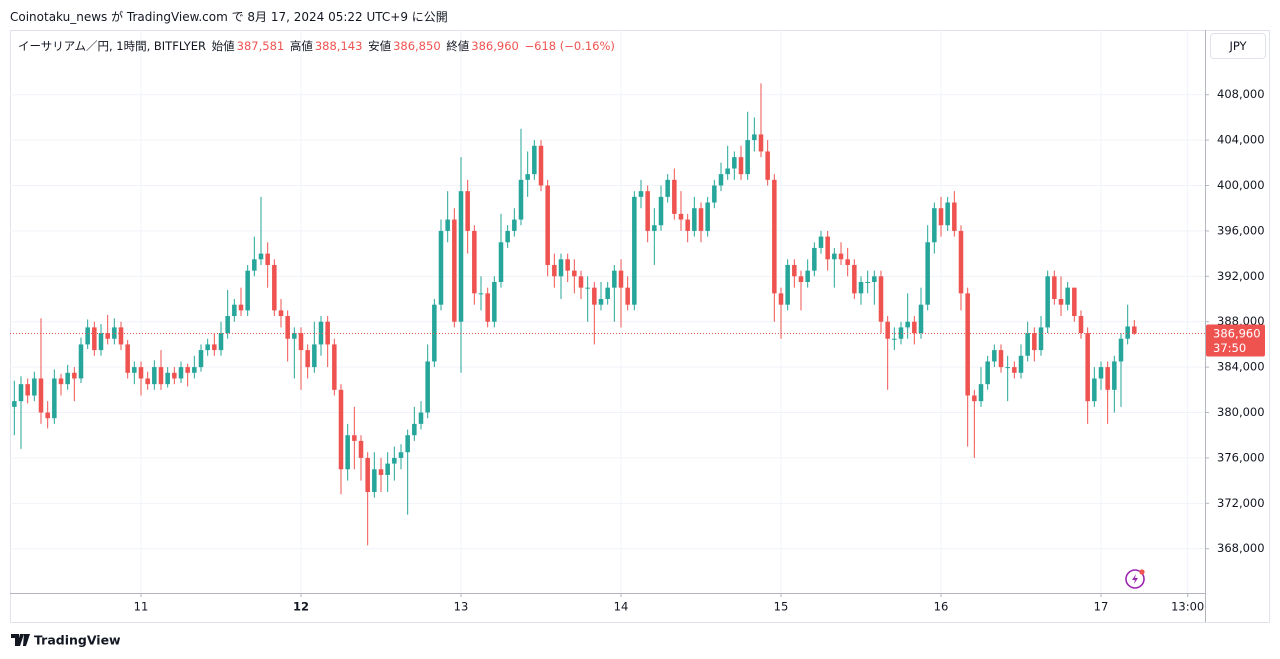  What do you see at coordinates (338, 46) in the screenshot?
I see `ohlc-value: 388,143` at bounding box center [338, 46].